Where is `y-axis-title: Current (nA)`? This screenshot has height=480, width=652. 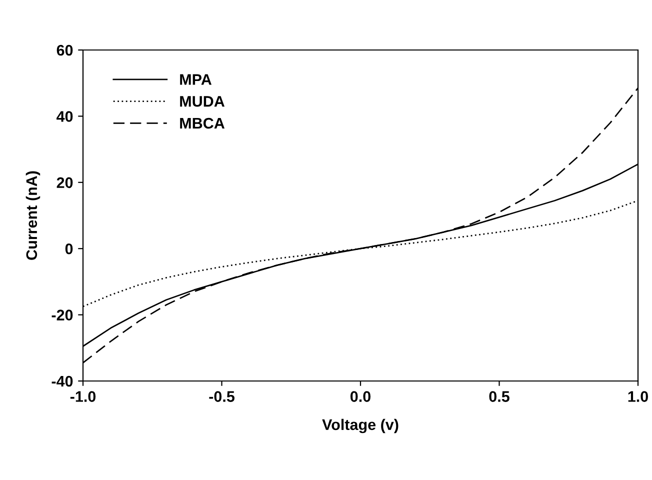 y-axis-title: Current (nA) is located at coordinates (33, 215).